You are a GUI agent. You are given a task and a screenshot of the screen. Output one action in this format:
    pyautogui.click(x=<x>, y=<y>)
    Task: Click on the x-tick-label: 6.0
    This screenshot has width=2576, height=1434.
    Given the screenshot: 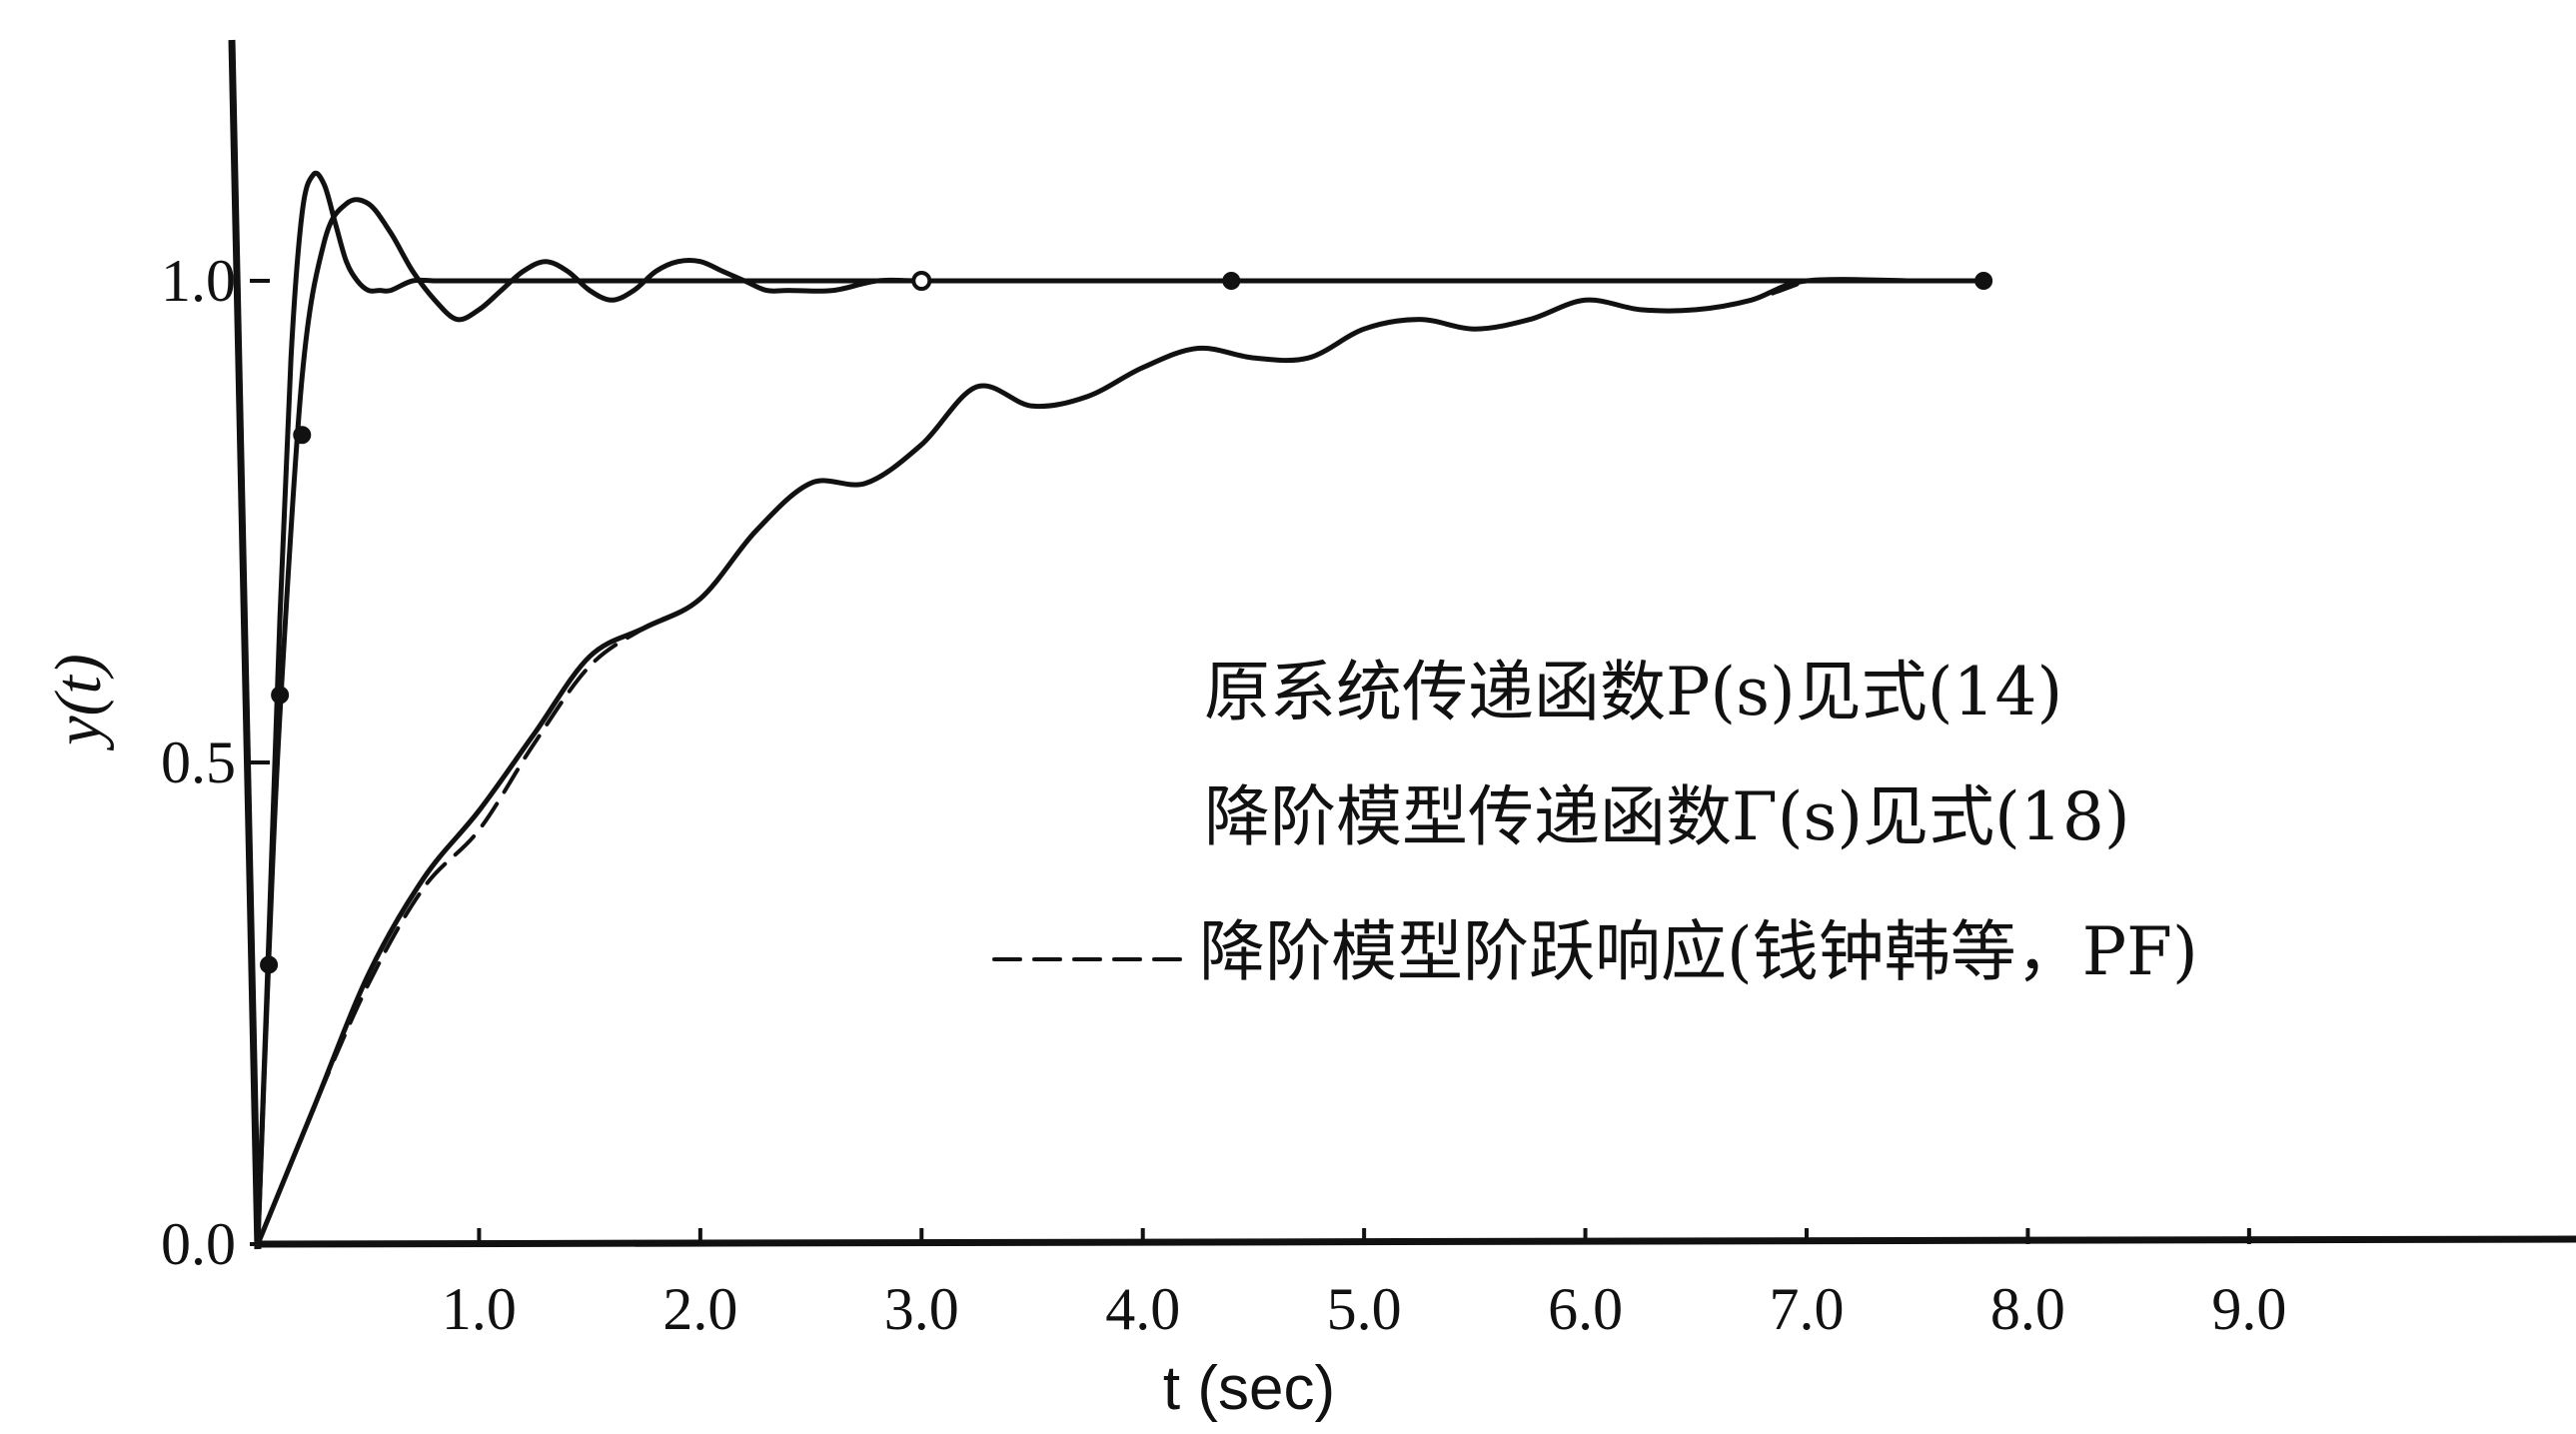 What is the action you would take?
    pyautogui.click(x=1585, y=1309)
    